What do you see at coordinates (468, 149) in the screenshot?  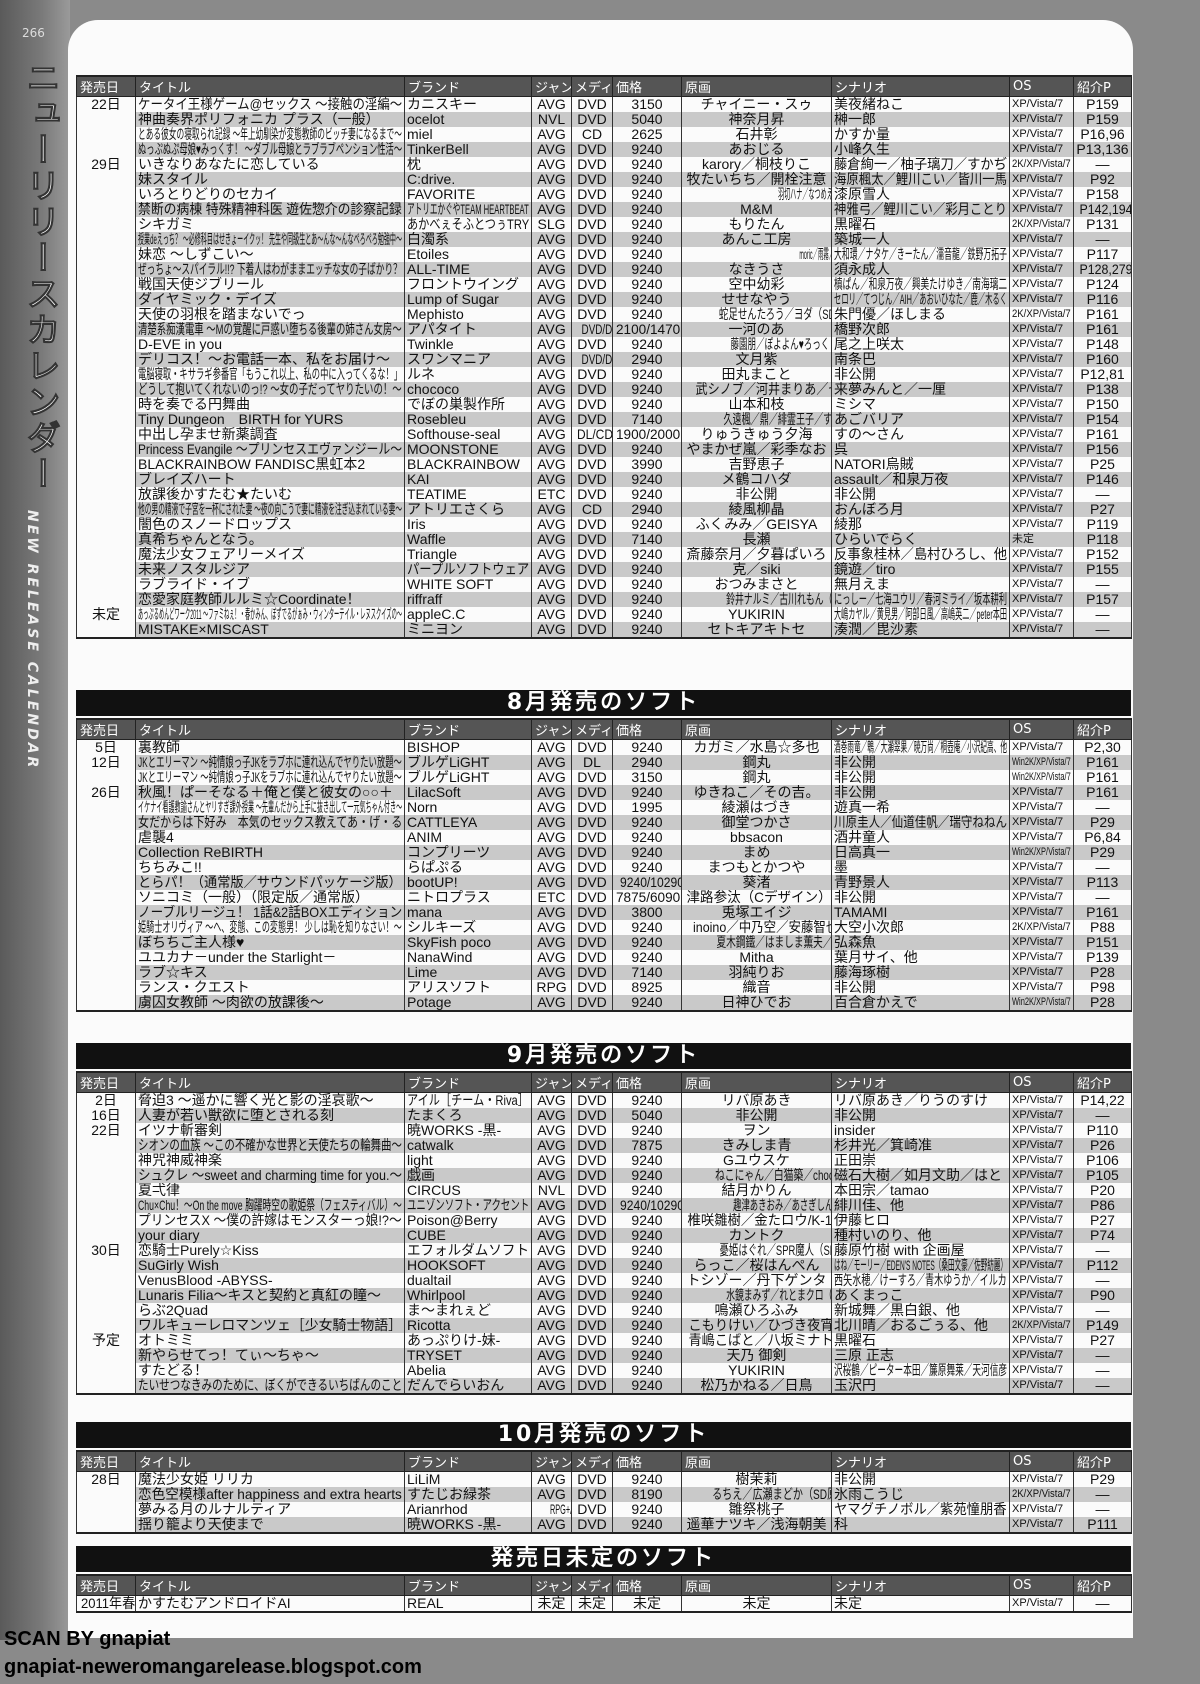 I see `cell: TinkerBell` at bounding box center [468, 149].